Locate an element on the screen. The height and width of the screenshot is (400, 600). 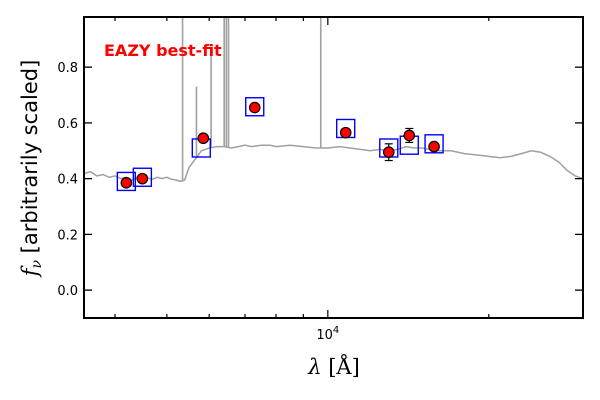
annotation-label: EAZY best-fit is located at coordinates (163, 50).